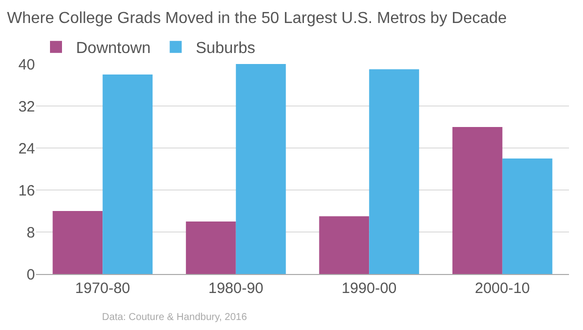 The width and height of the screenshot is (583, 330). Describe the element at coordinates (26, 149) in the screenshot. I see `y-tick-label: 24` at that location.